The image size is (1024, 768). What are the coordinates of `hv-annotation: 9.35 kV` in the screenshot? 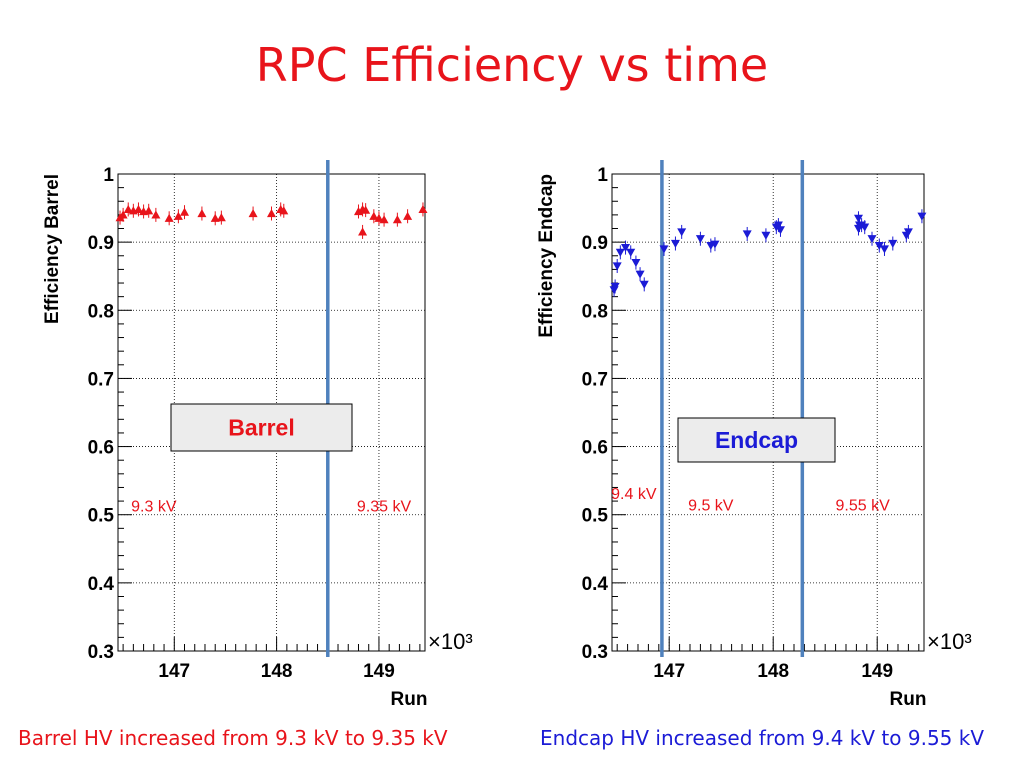 It's located at (384, 506).